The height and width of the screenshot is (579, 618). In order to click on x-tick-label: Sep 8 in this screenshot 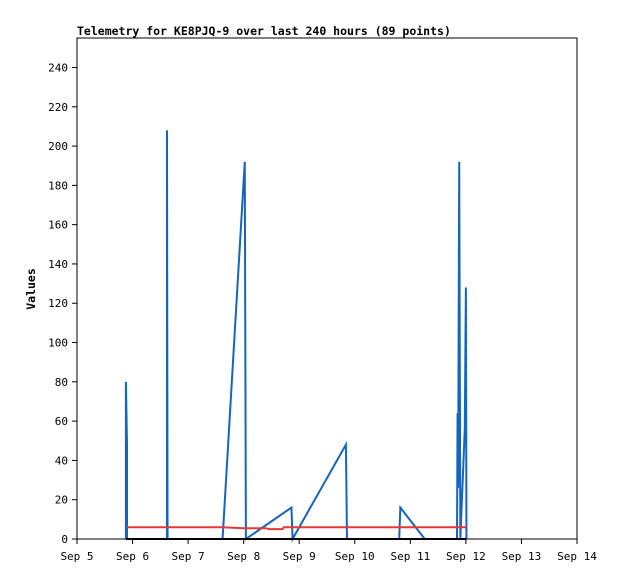, I will do `click(243, 556)`.